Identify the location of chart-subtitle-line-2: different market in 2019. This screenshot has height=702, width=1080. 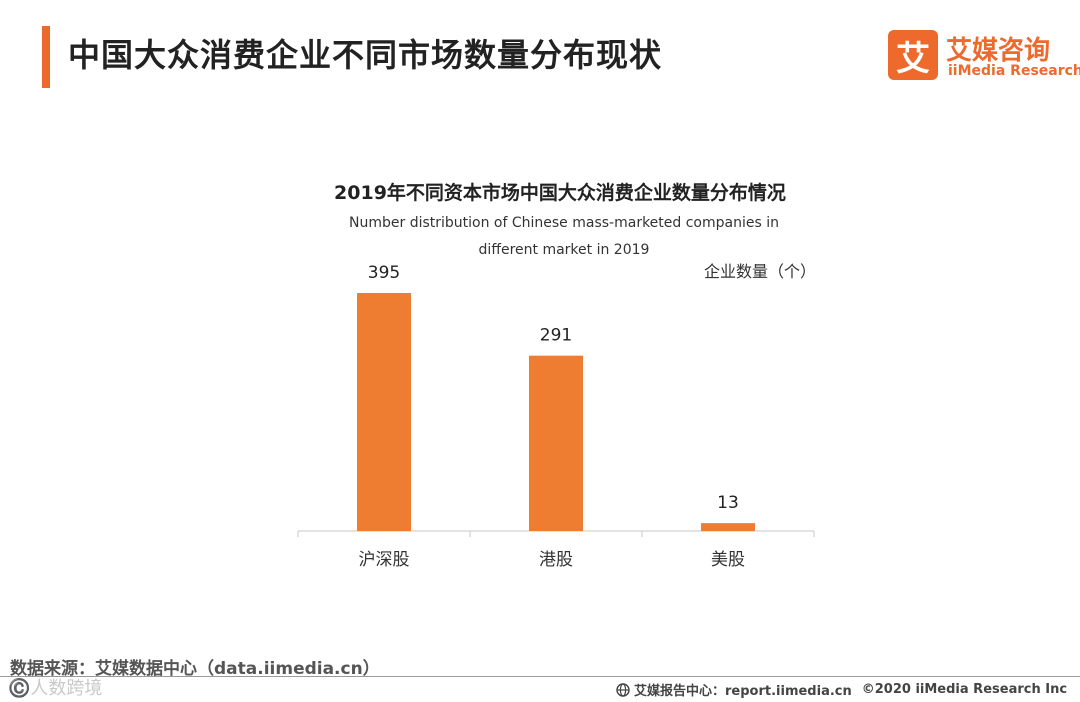
(564, 250).